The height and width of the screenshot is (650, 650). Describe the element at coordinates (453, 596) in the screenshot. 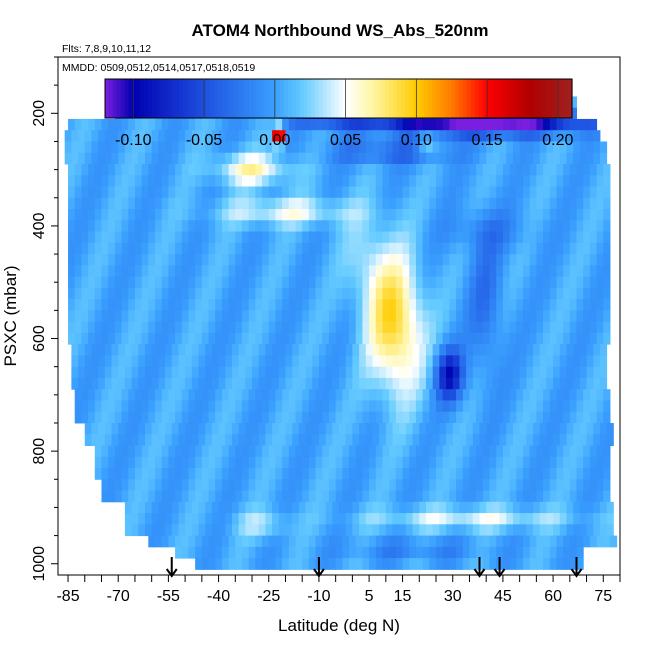

I see `x-tick-label: 30` at that location.